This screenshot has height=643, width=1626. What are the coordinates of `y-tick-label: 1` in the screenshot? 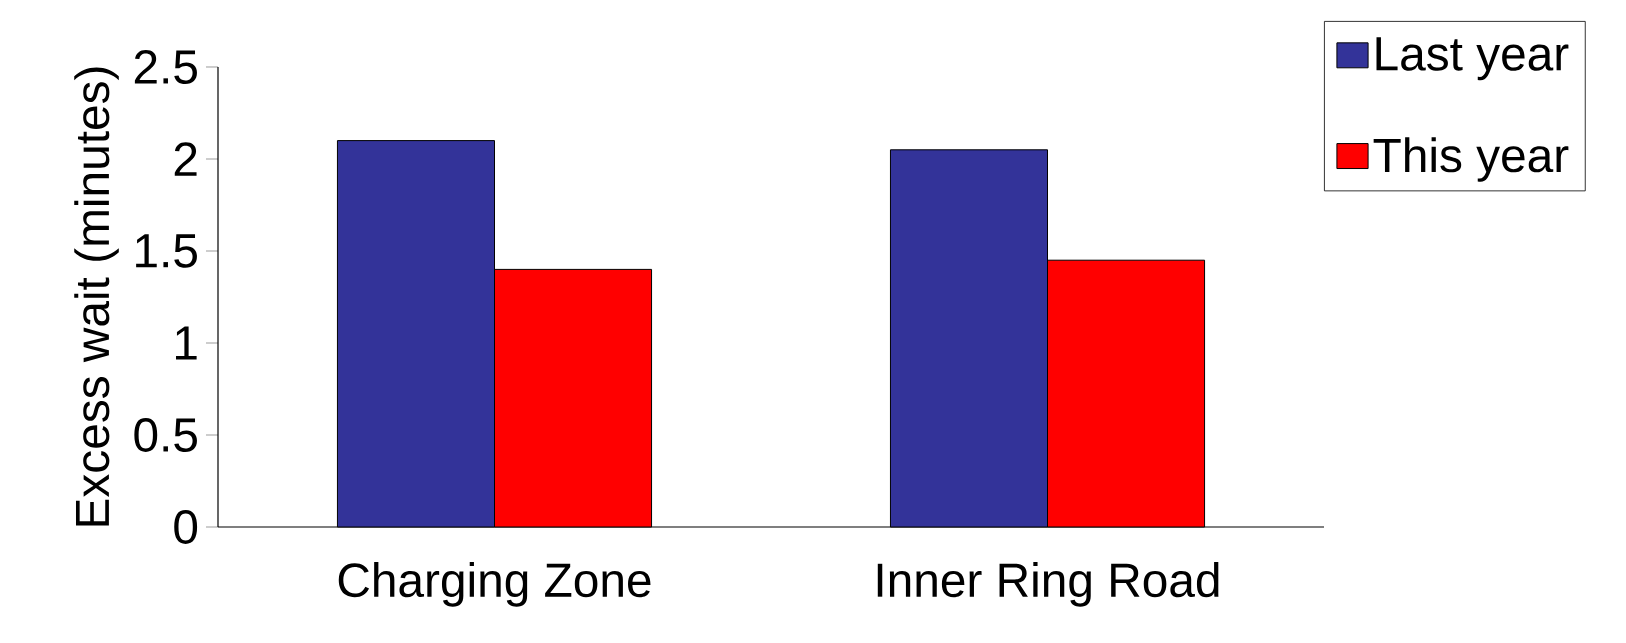 It's located at (186, 343).